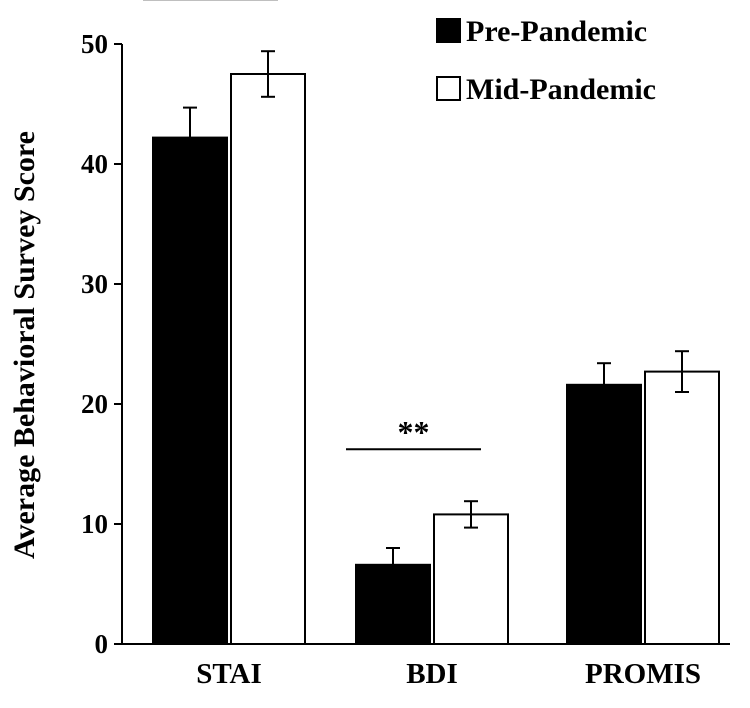 The width and height of the screenshot is (750, 708). I want to click on y-tick-label: 0, so click(102, 644).